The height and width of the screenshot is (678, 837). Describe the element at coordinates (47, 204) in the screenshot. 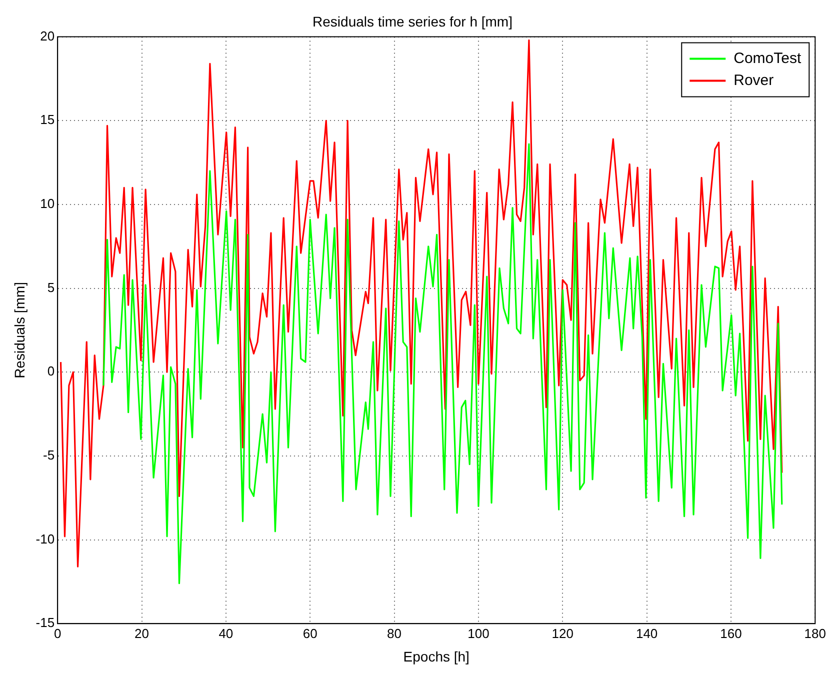

I see `y-tick-label: 10` at that location.